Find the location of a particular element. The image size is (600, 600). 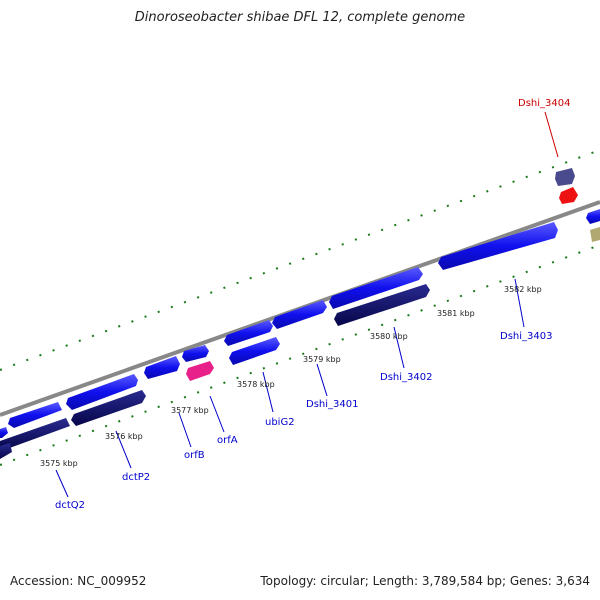

gene-label-dshi-3401: Dshi_3401 is located at coordinates (332, 404).